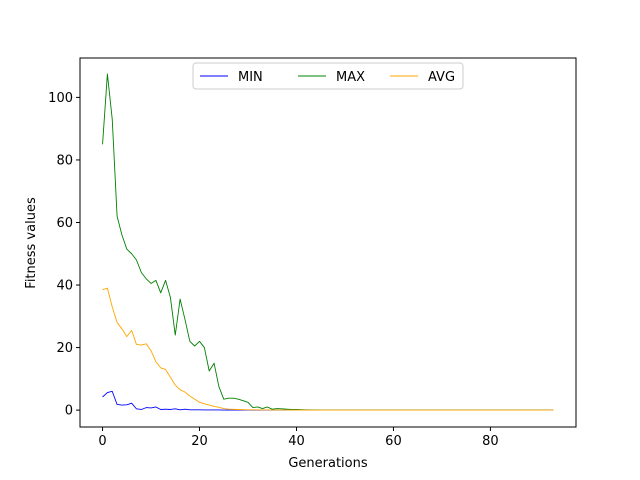 This screenshot has height=480, width=640. I want to click on x-tick-label: 0, so click(102, 441).